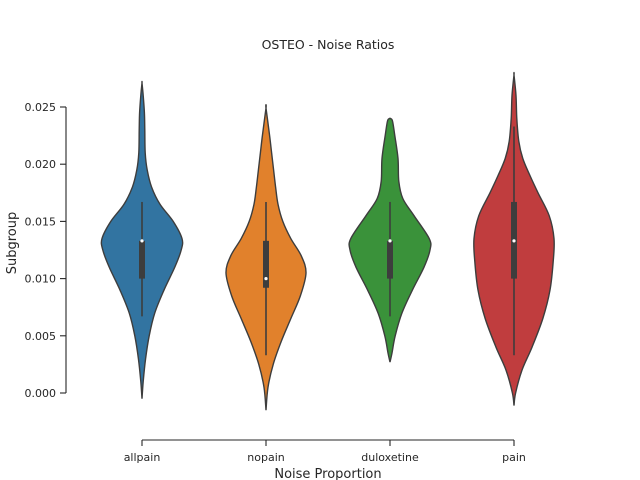 The width and height of the screenshot is (640, 480). I want to click on y-tick-label: 0.025, so click(41, 107).